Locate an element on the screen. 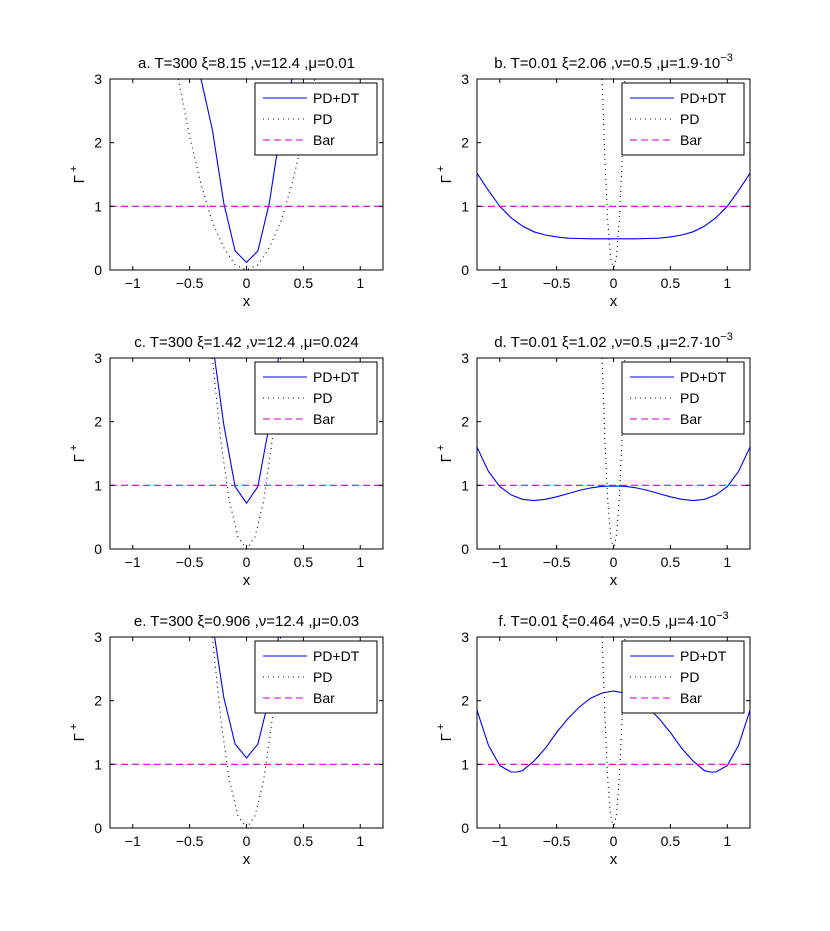 The width and height of the screenshot is (830, 931). subplot-title: c. T=300 ξ=1.42 ,ν=12.4 ,μ=0.024 is located at coordinates (246, 342).